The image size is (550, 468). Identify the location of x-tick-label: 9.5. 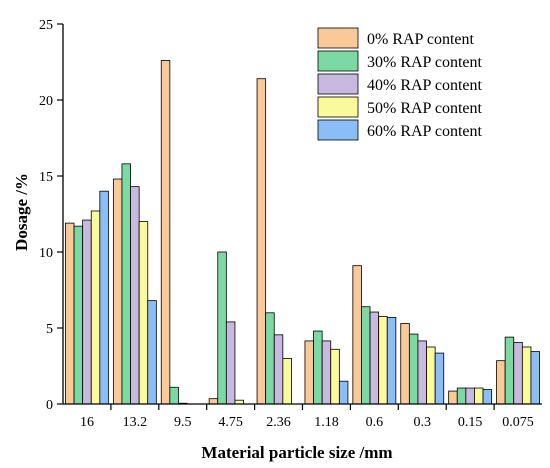
(183, 422).